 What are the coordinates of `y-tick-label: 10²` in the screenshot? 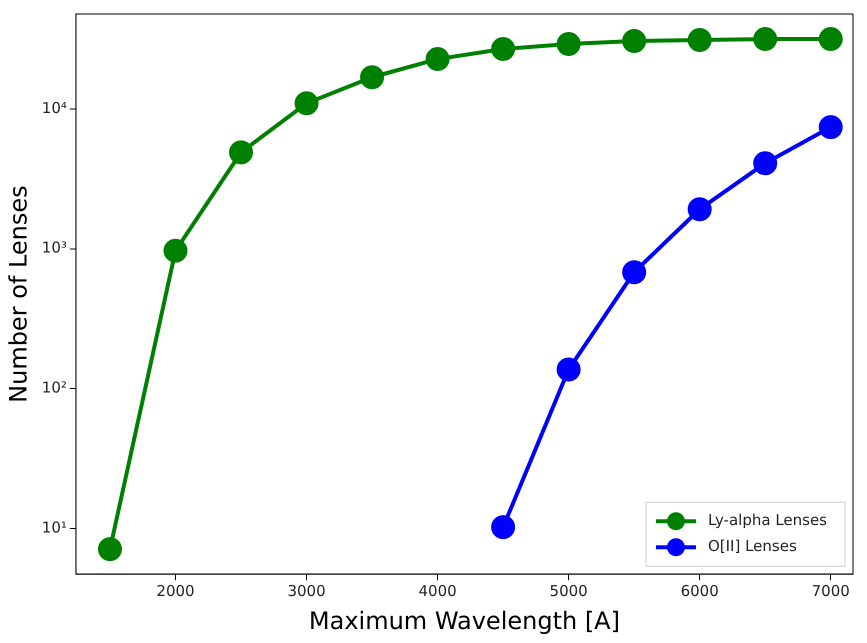 It's located at (54, 387).